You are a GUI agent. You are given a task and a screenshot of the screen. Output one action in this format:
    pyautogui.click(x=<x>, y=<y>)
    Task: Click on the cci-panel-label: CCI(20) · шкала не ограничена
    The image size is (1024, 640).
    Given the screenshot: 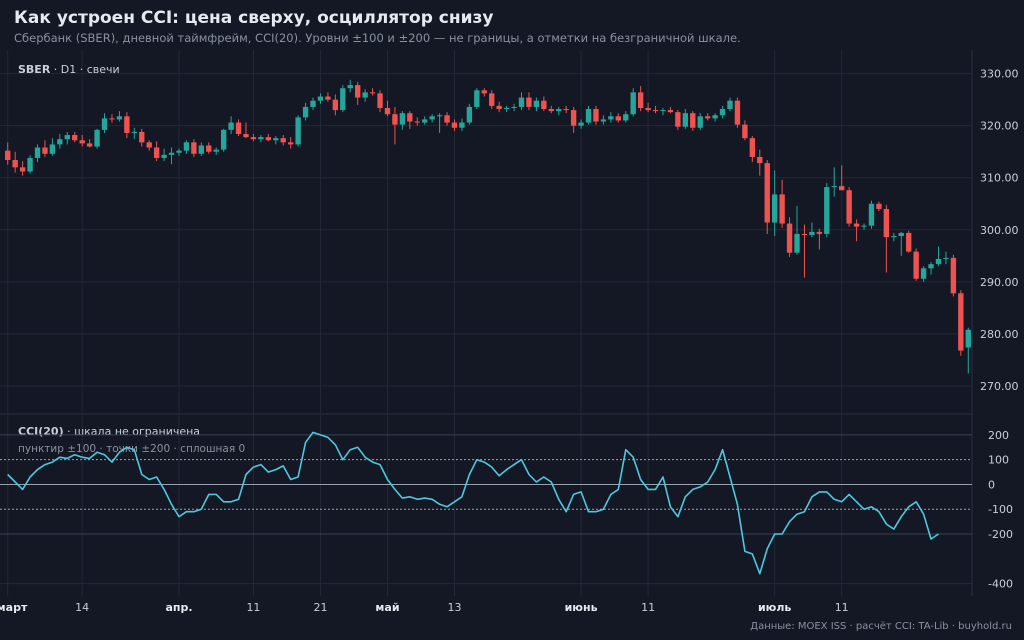 What is the action you would take?
    pyautogui.click(x=109, y=431)
    